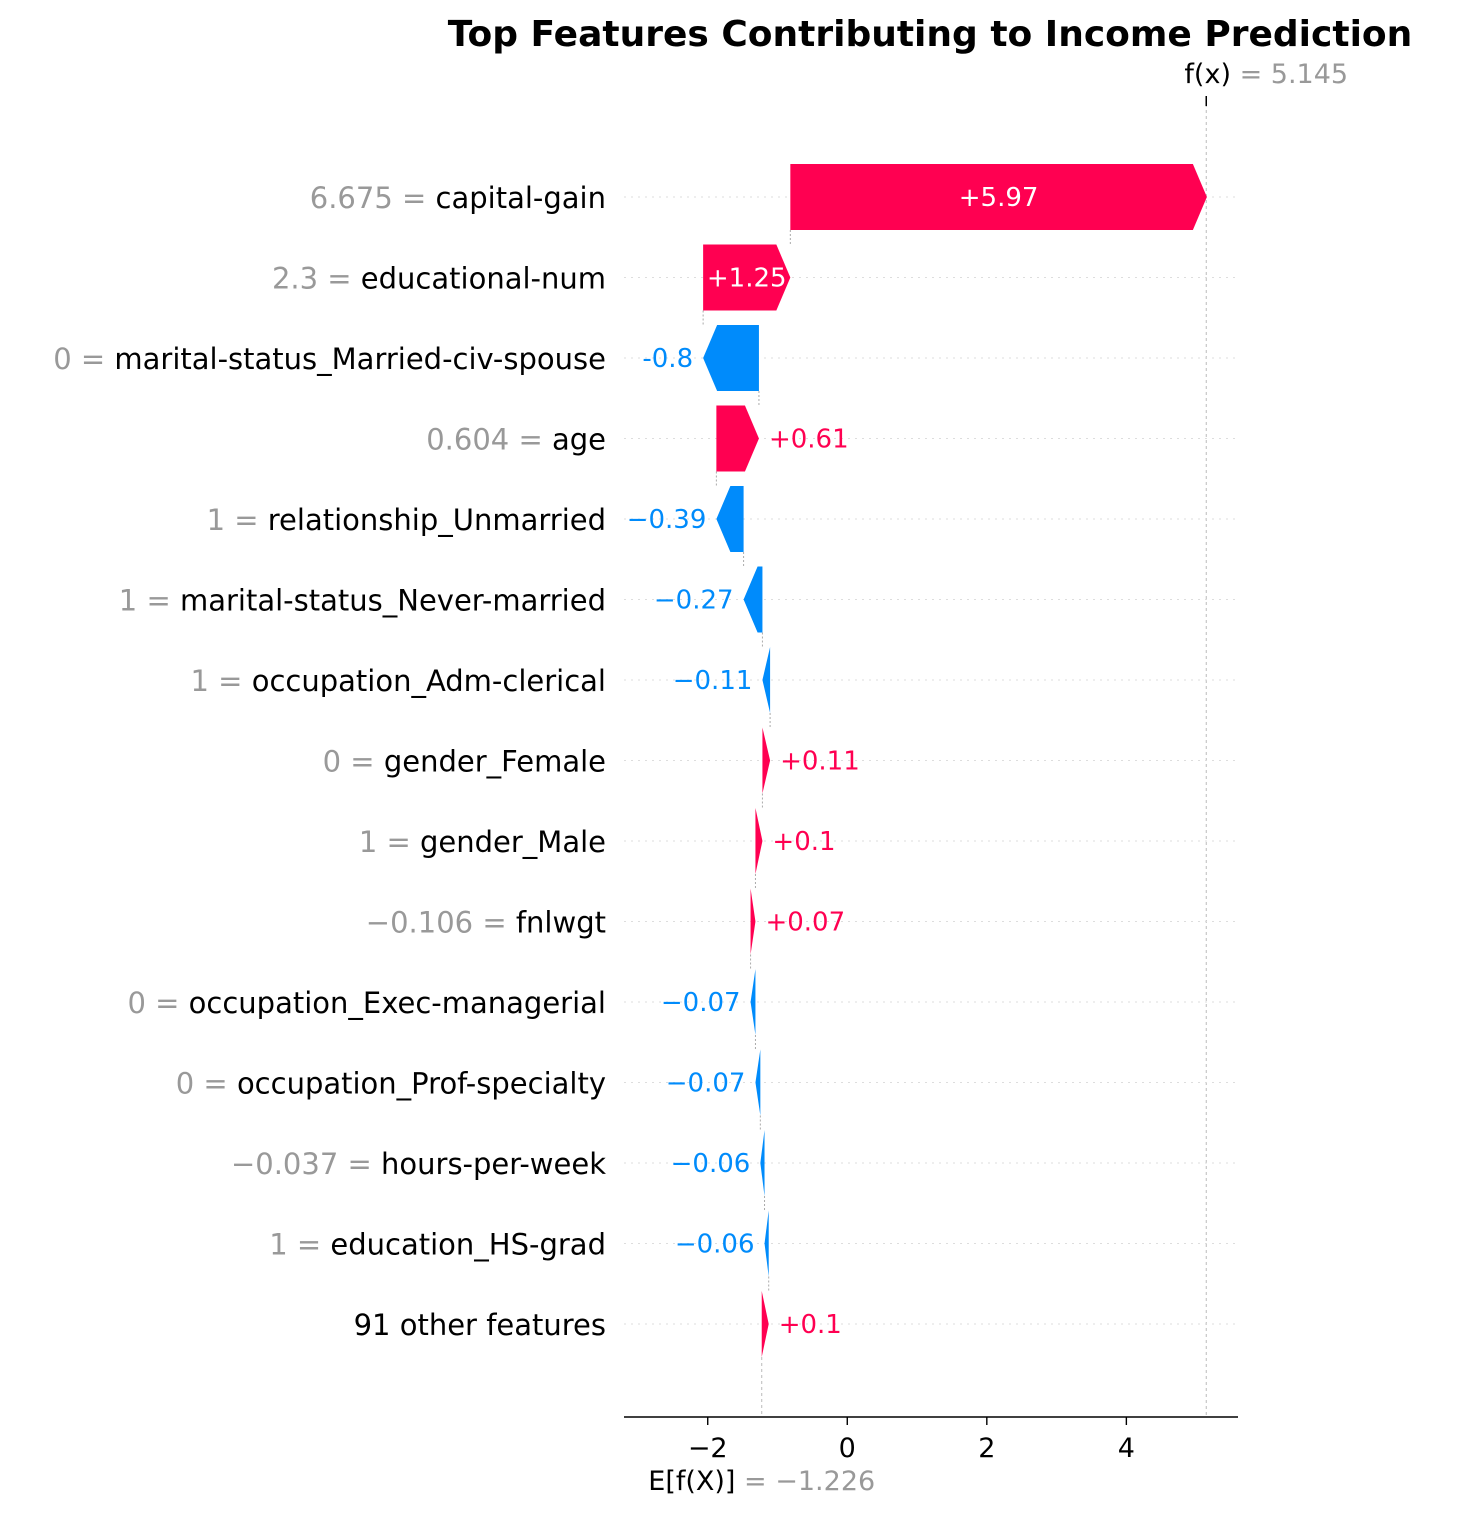  What do you see at coordinates (766, 760) in the screenshot?
I see `bar-gender-female` at bounding box center [766, 760].